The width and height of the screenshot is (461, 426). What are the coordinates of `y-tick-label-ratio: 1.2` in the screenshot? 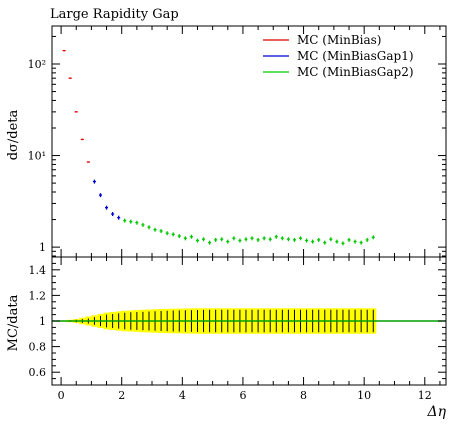 It's located at (38, 295).